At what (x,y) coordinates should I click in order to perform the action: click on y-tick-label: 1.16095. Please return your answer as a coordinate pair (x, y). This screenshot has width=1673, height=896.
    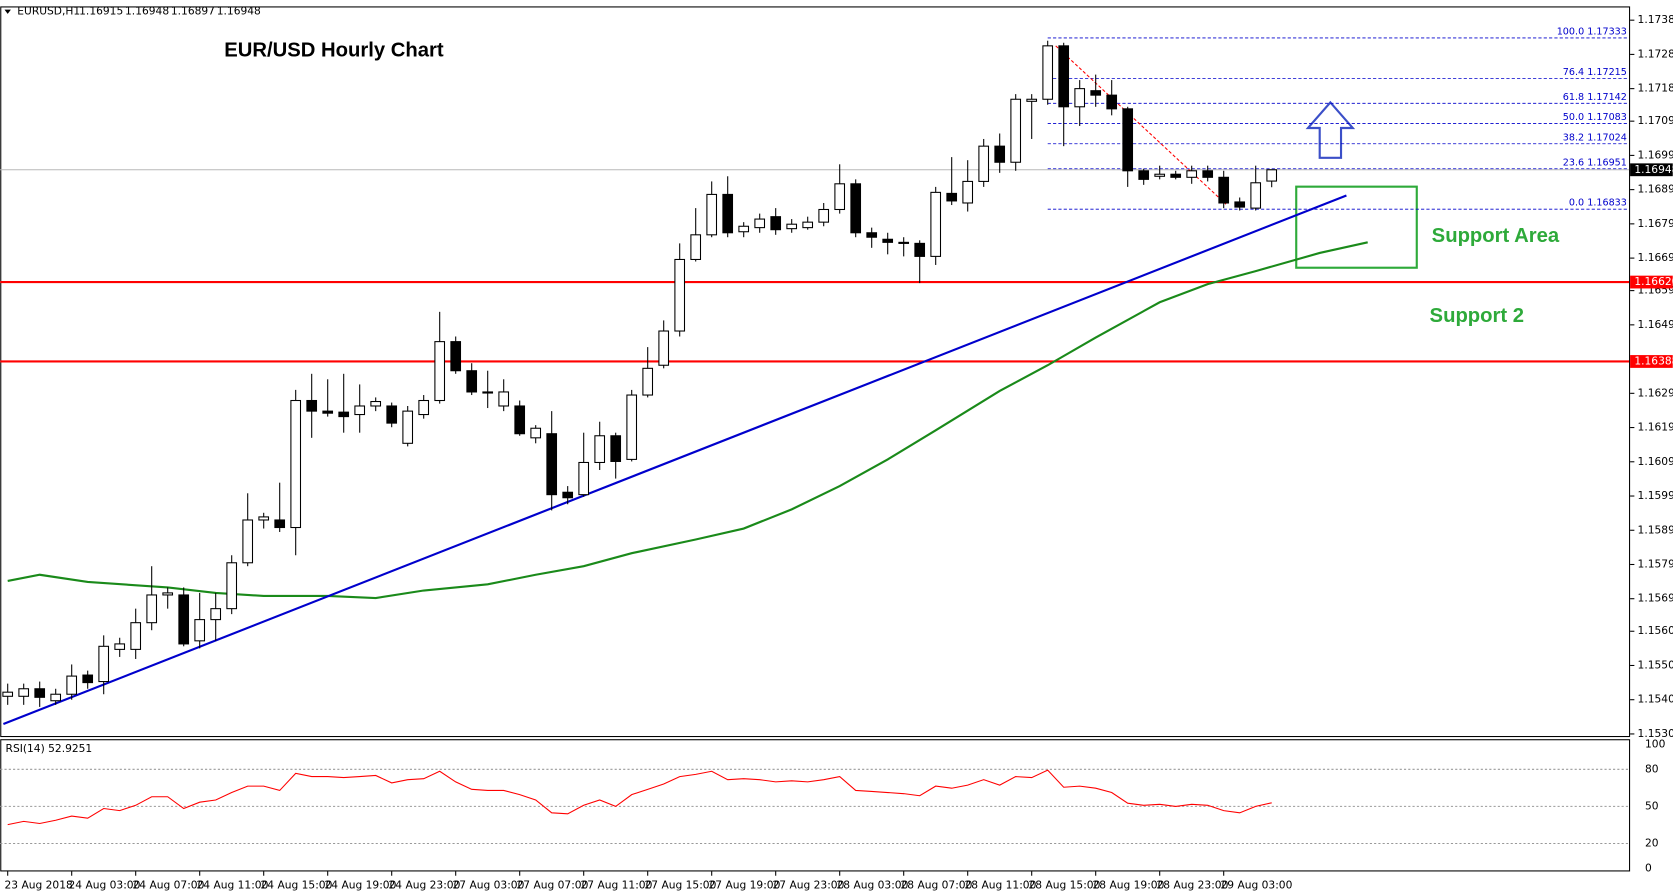
    Looking at the image, I should click on (1655, 461).